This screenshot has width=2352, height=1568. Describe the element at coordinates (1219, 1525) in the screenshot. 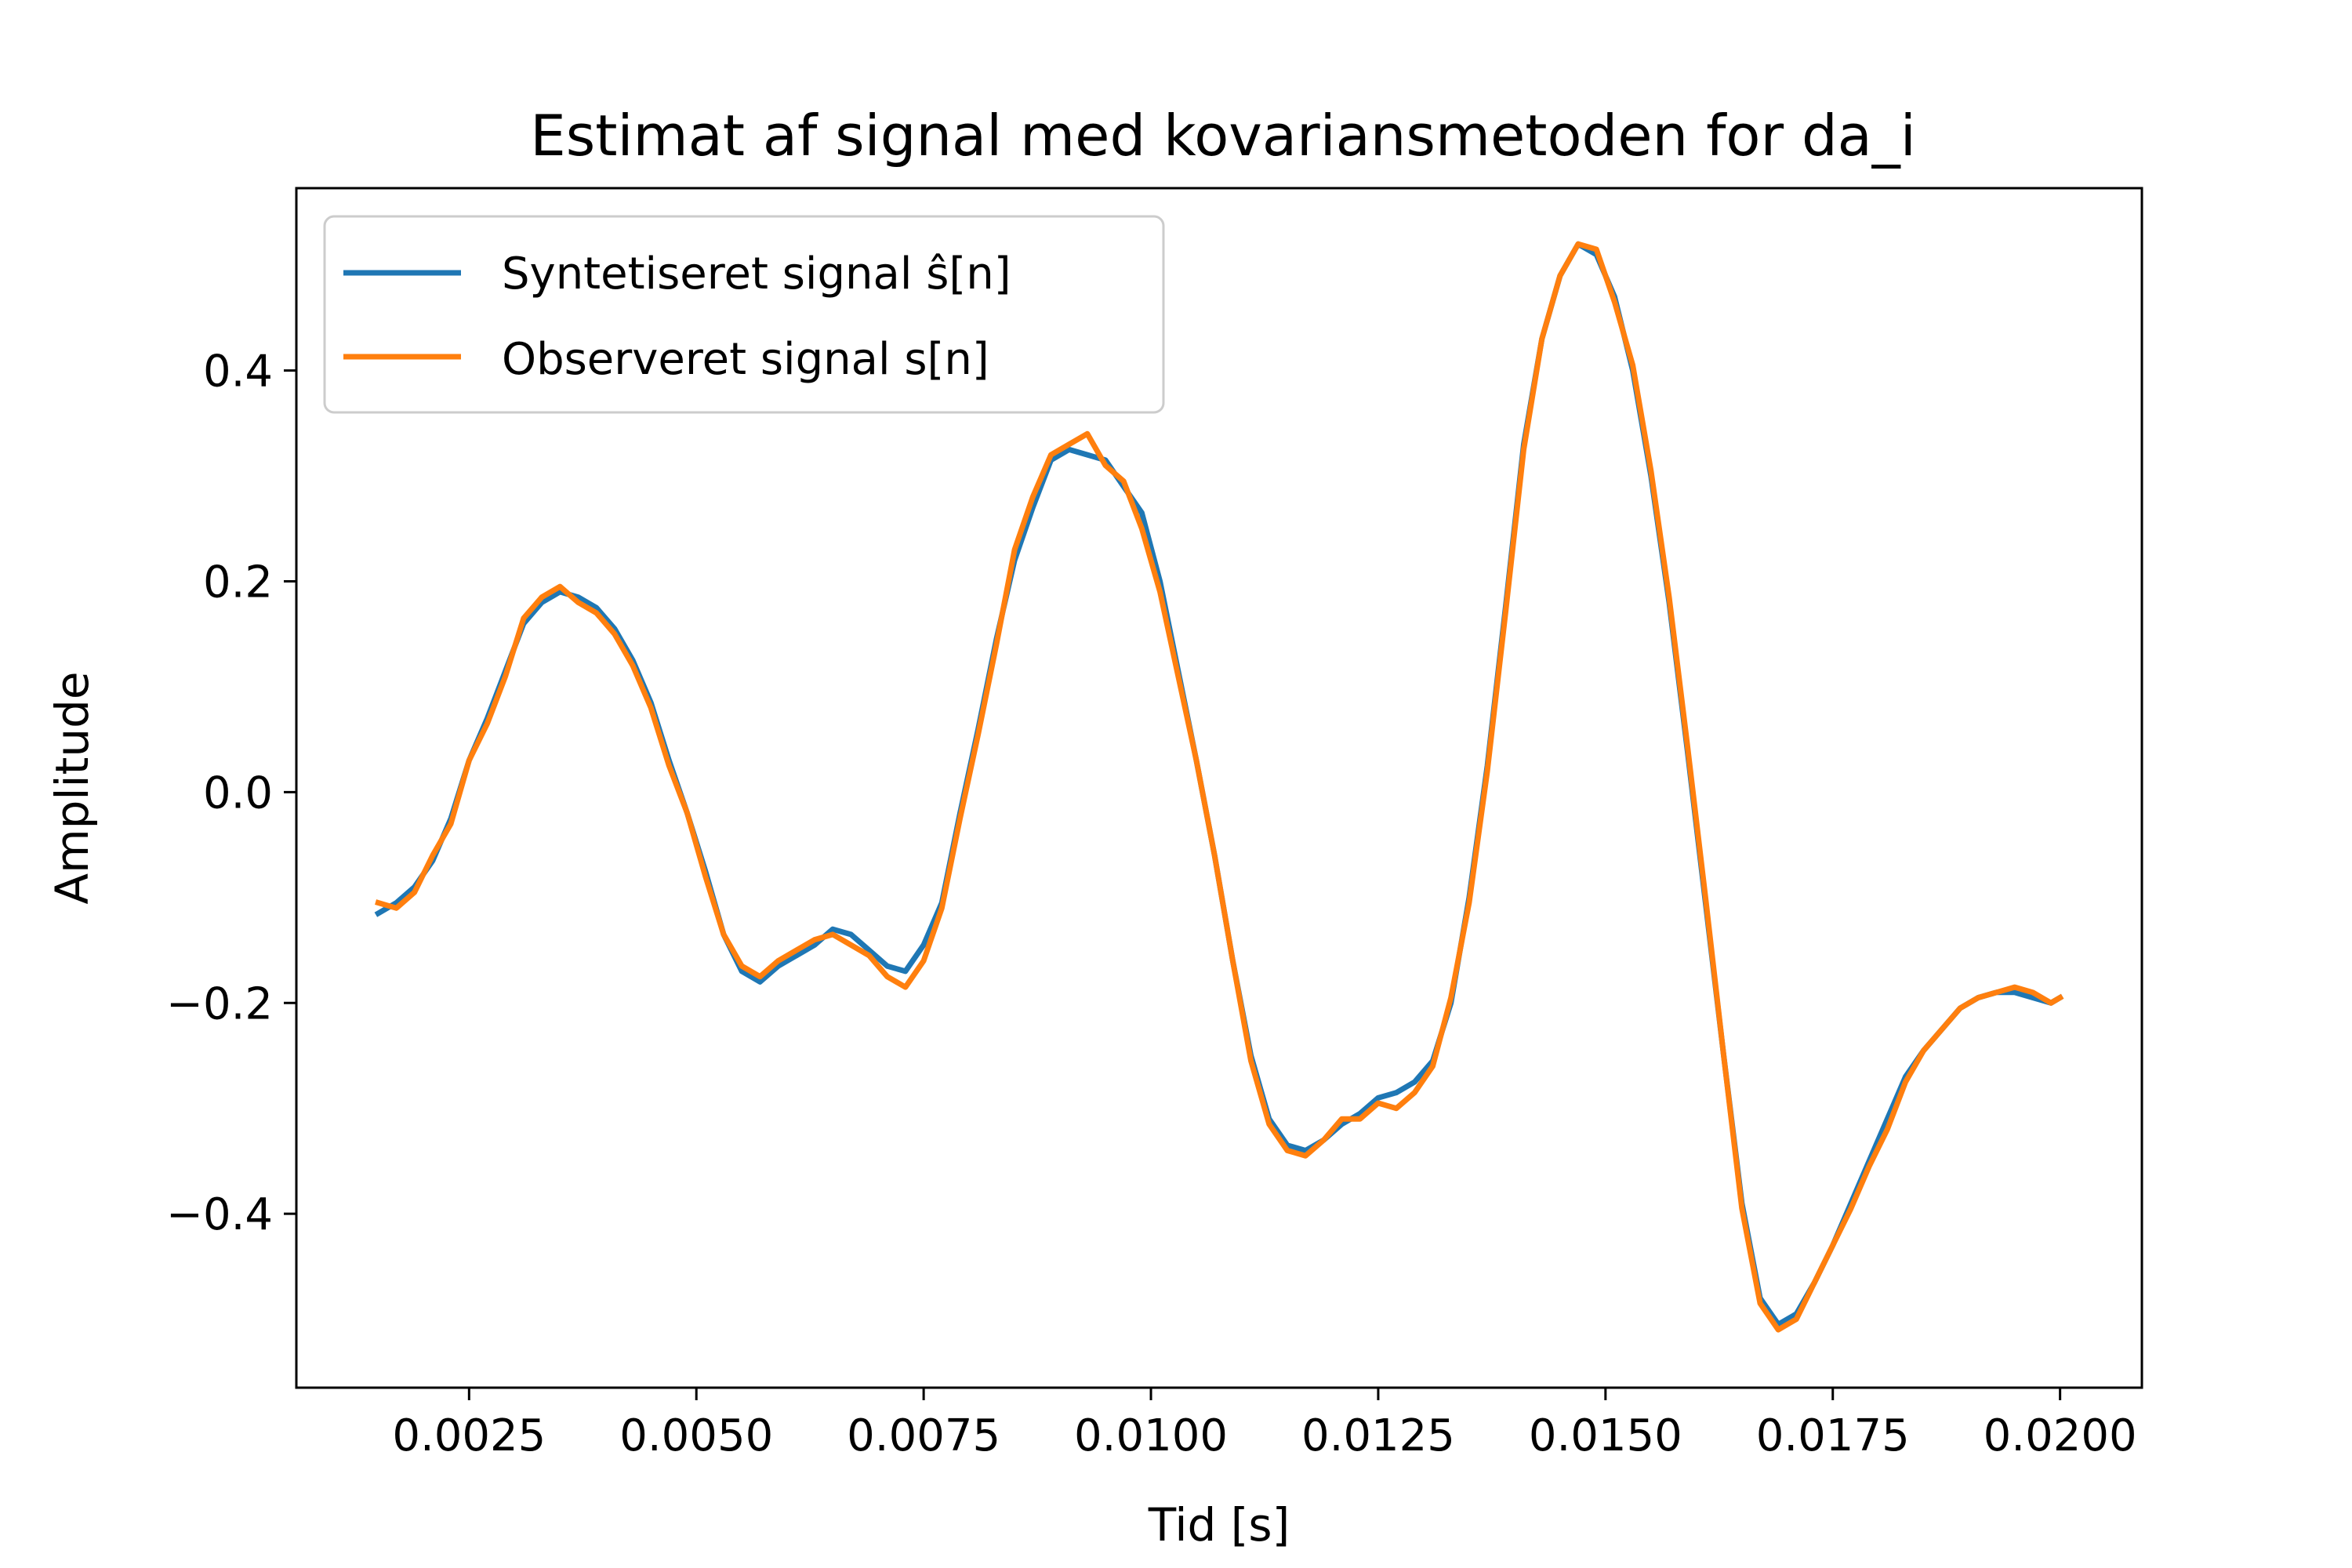

I see `x-axis-label: Tid [s]` at that location.